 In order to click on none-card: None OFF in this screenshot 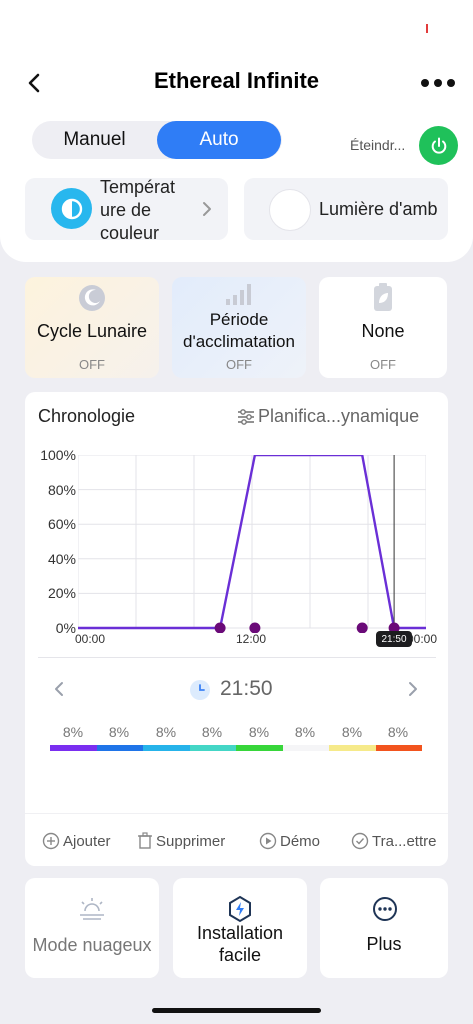, I will do `click(383, 327)`.